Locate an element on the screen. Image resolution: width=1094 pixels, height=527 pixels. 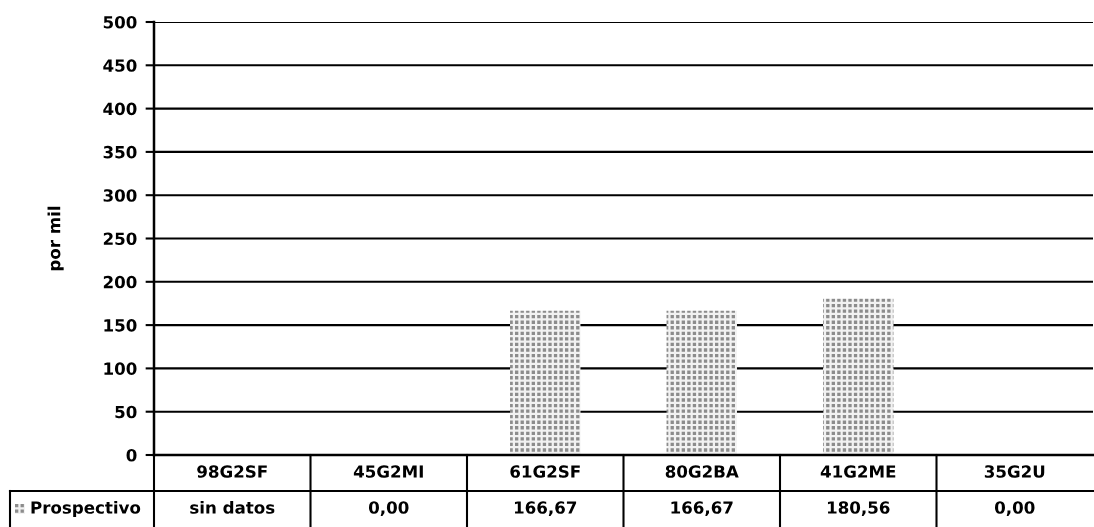
y-tick-label: 150 is located at coordinates (120, 325).